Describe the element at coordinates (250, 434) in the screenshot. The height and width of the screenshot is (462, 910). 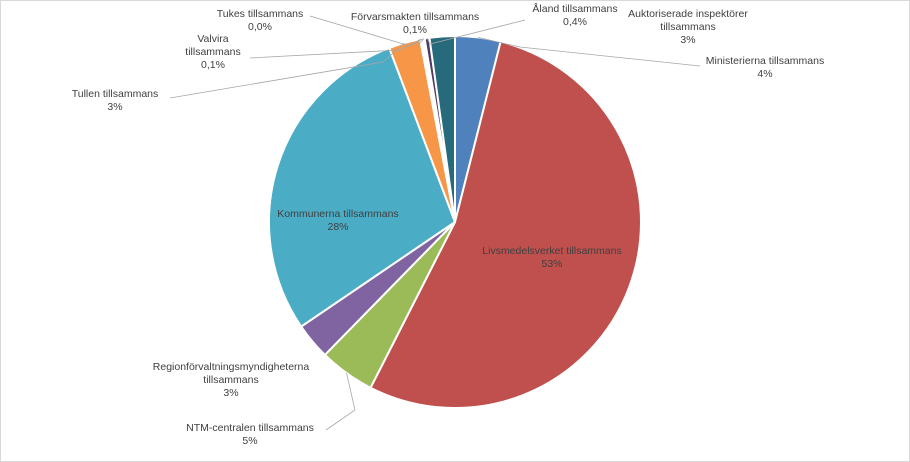
I see `data-label-ntm-centralen-tillsammans: NTM-centralen tillsammans 5%` at that location.